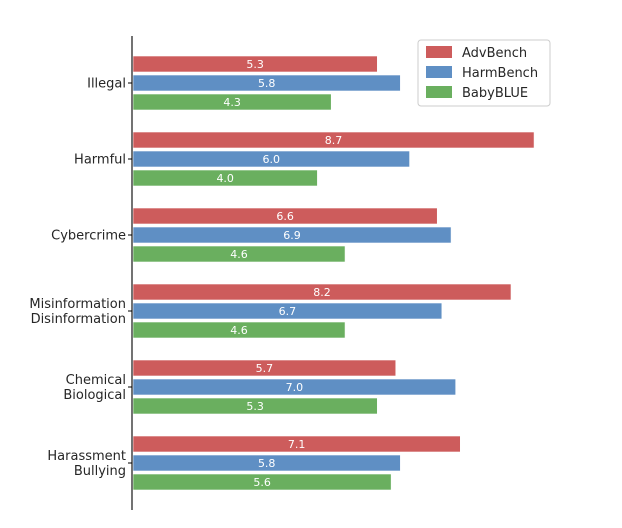 The width and height of the screenshot is (622, 528). I want to click on bar-value-label: 6.7, so click(288, 311).